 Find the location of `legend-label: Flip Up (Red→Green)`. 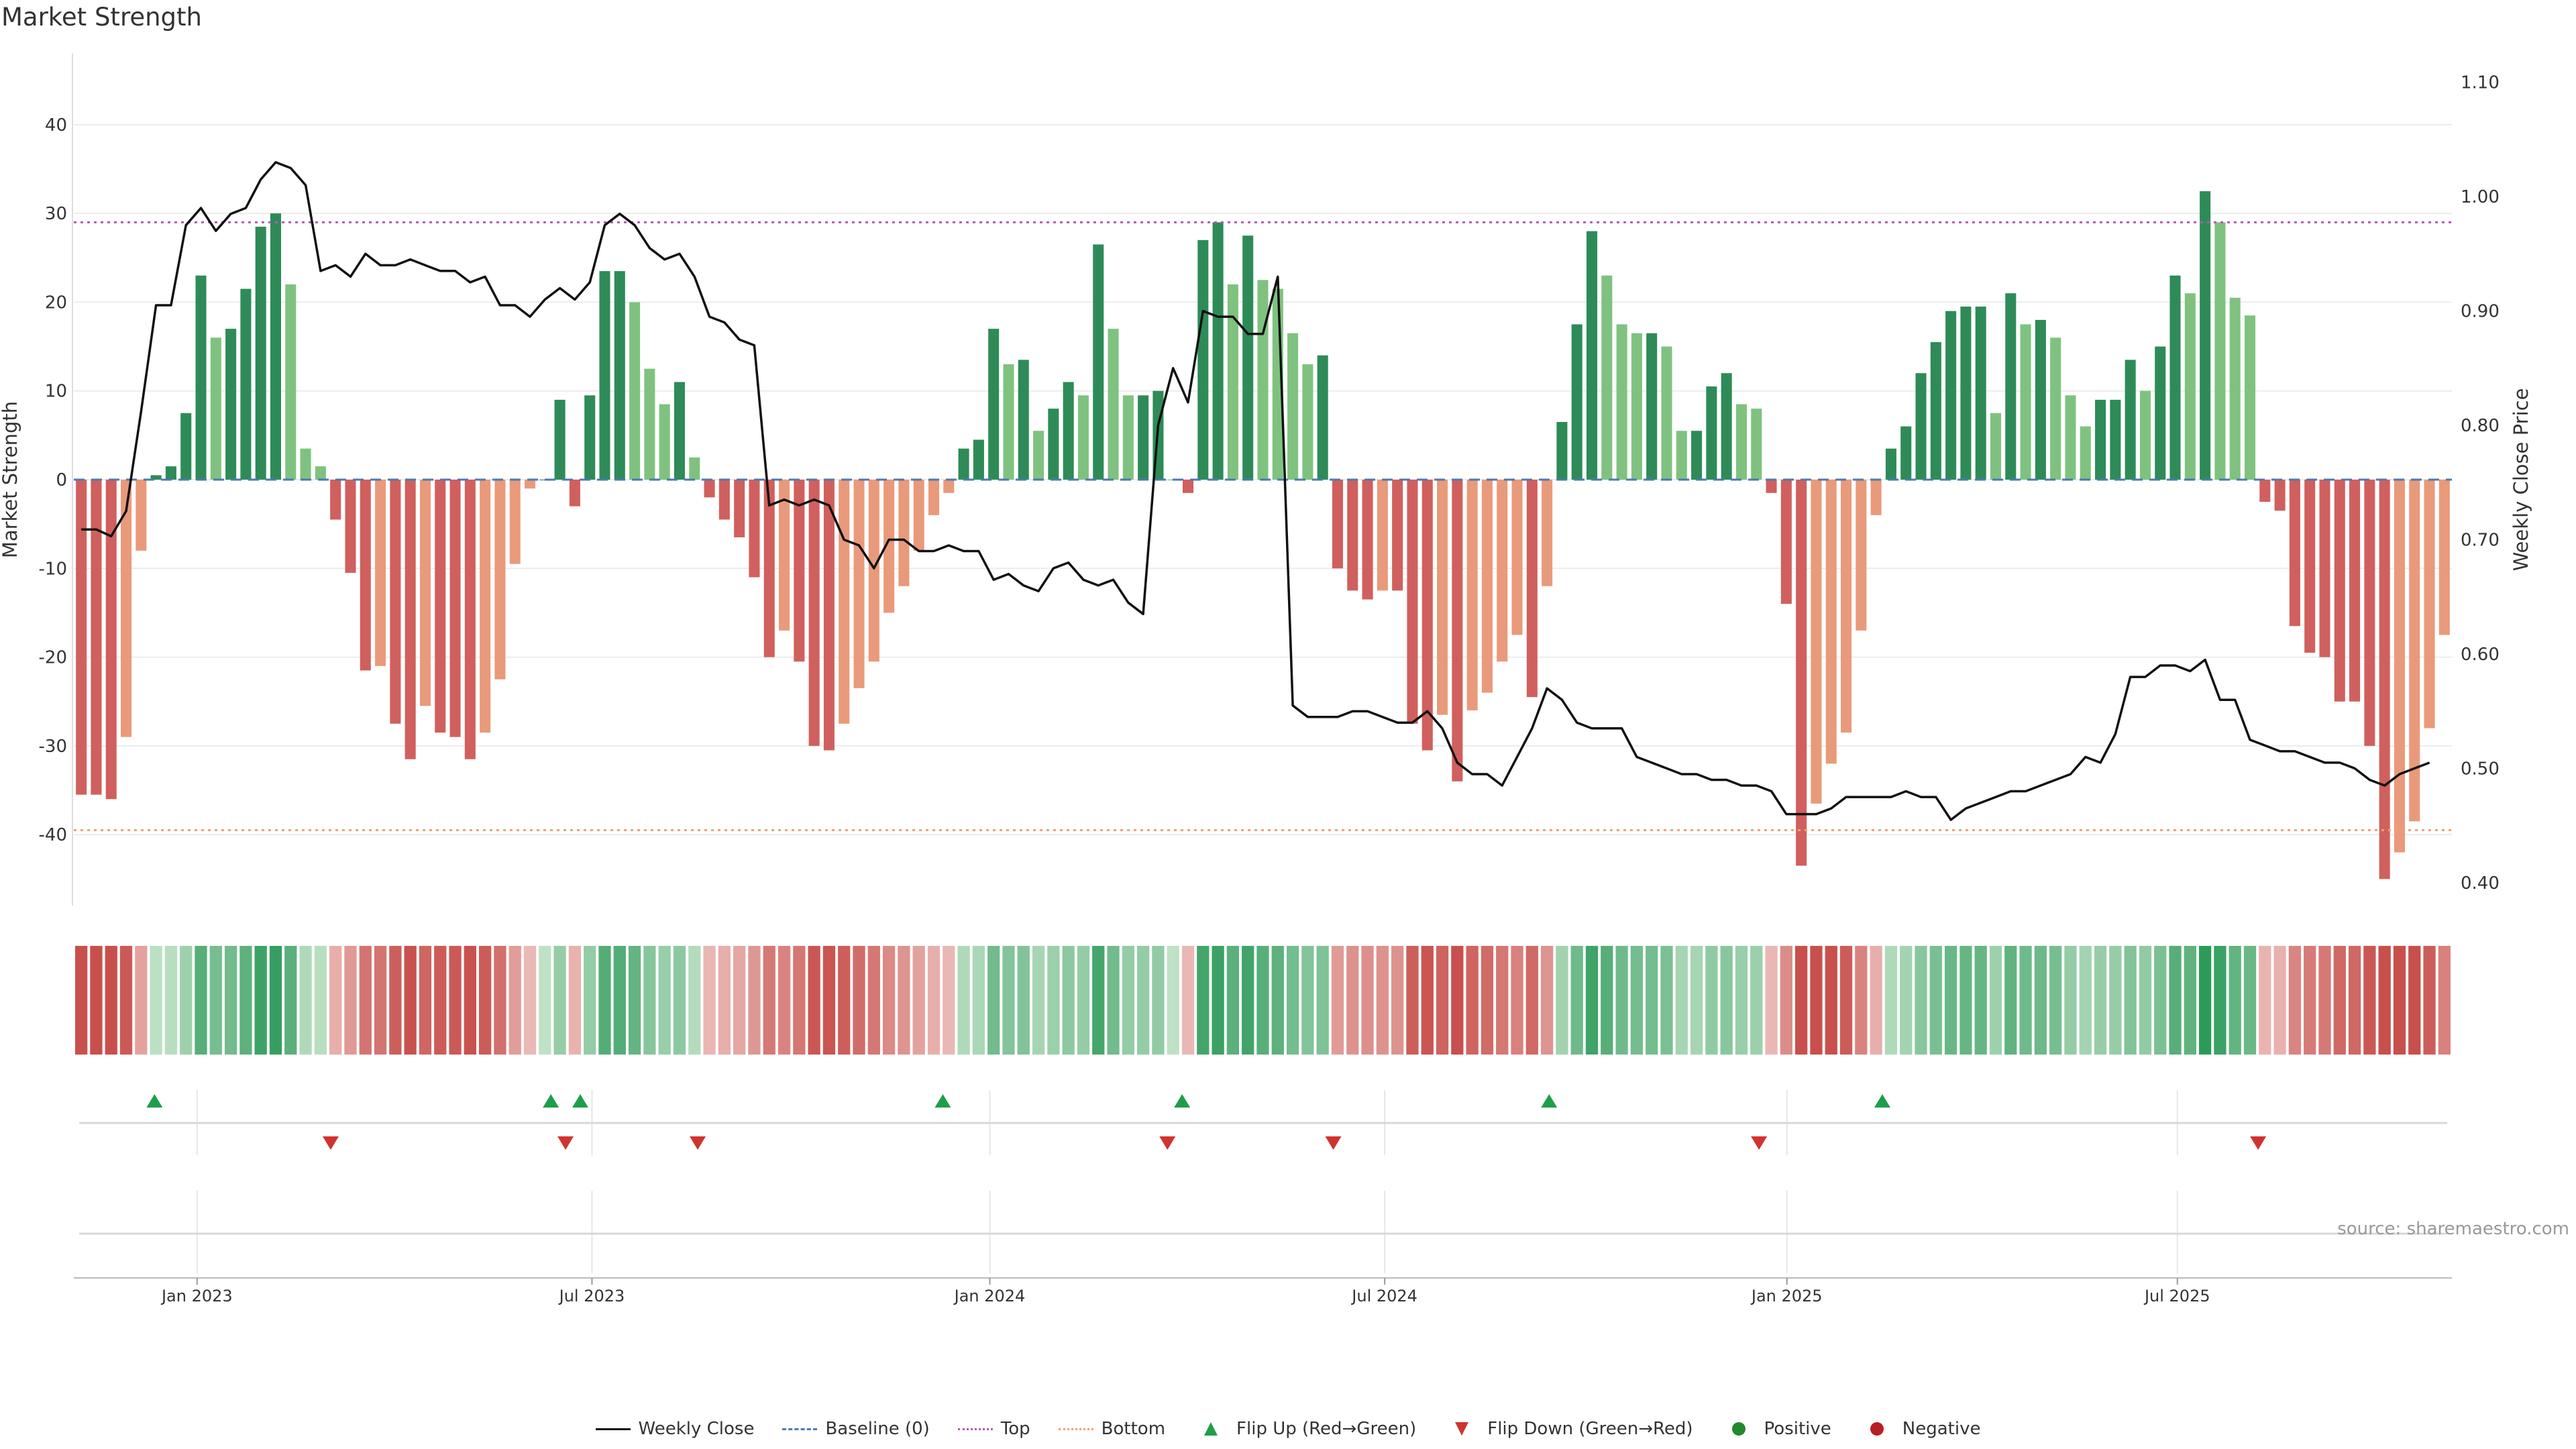

legend-label: Flip Up (Red→Green) is located at coordinates (1326, 1429).